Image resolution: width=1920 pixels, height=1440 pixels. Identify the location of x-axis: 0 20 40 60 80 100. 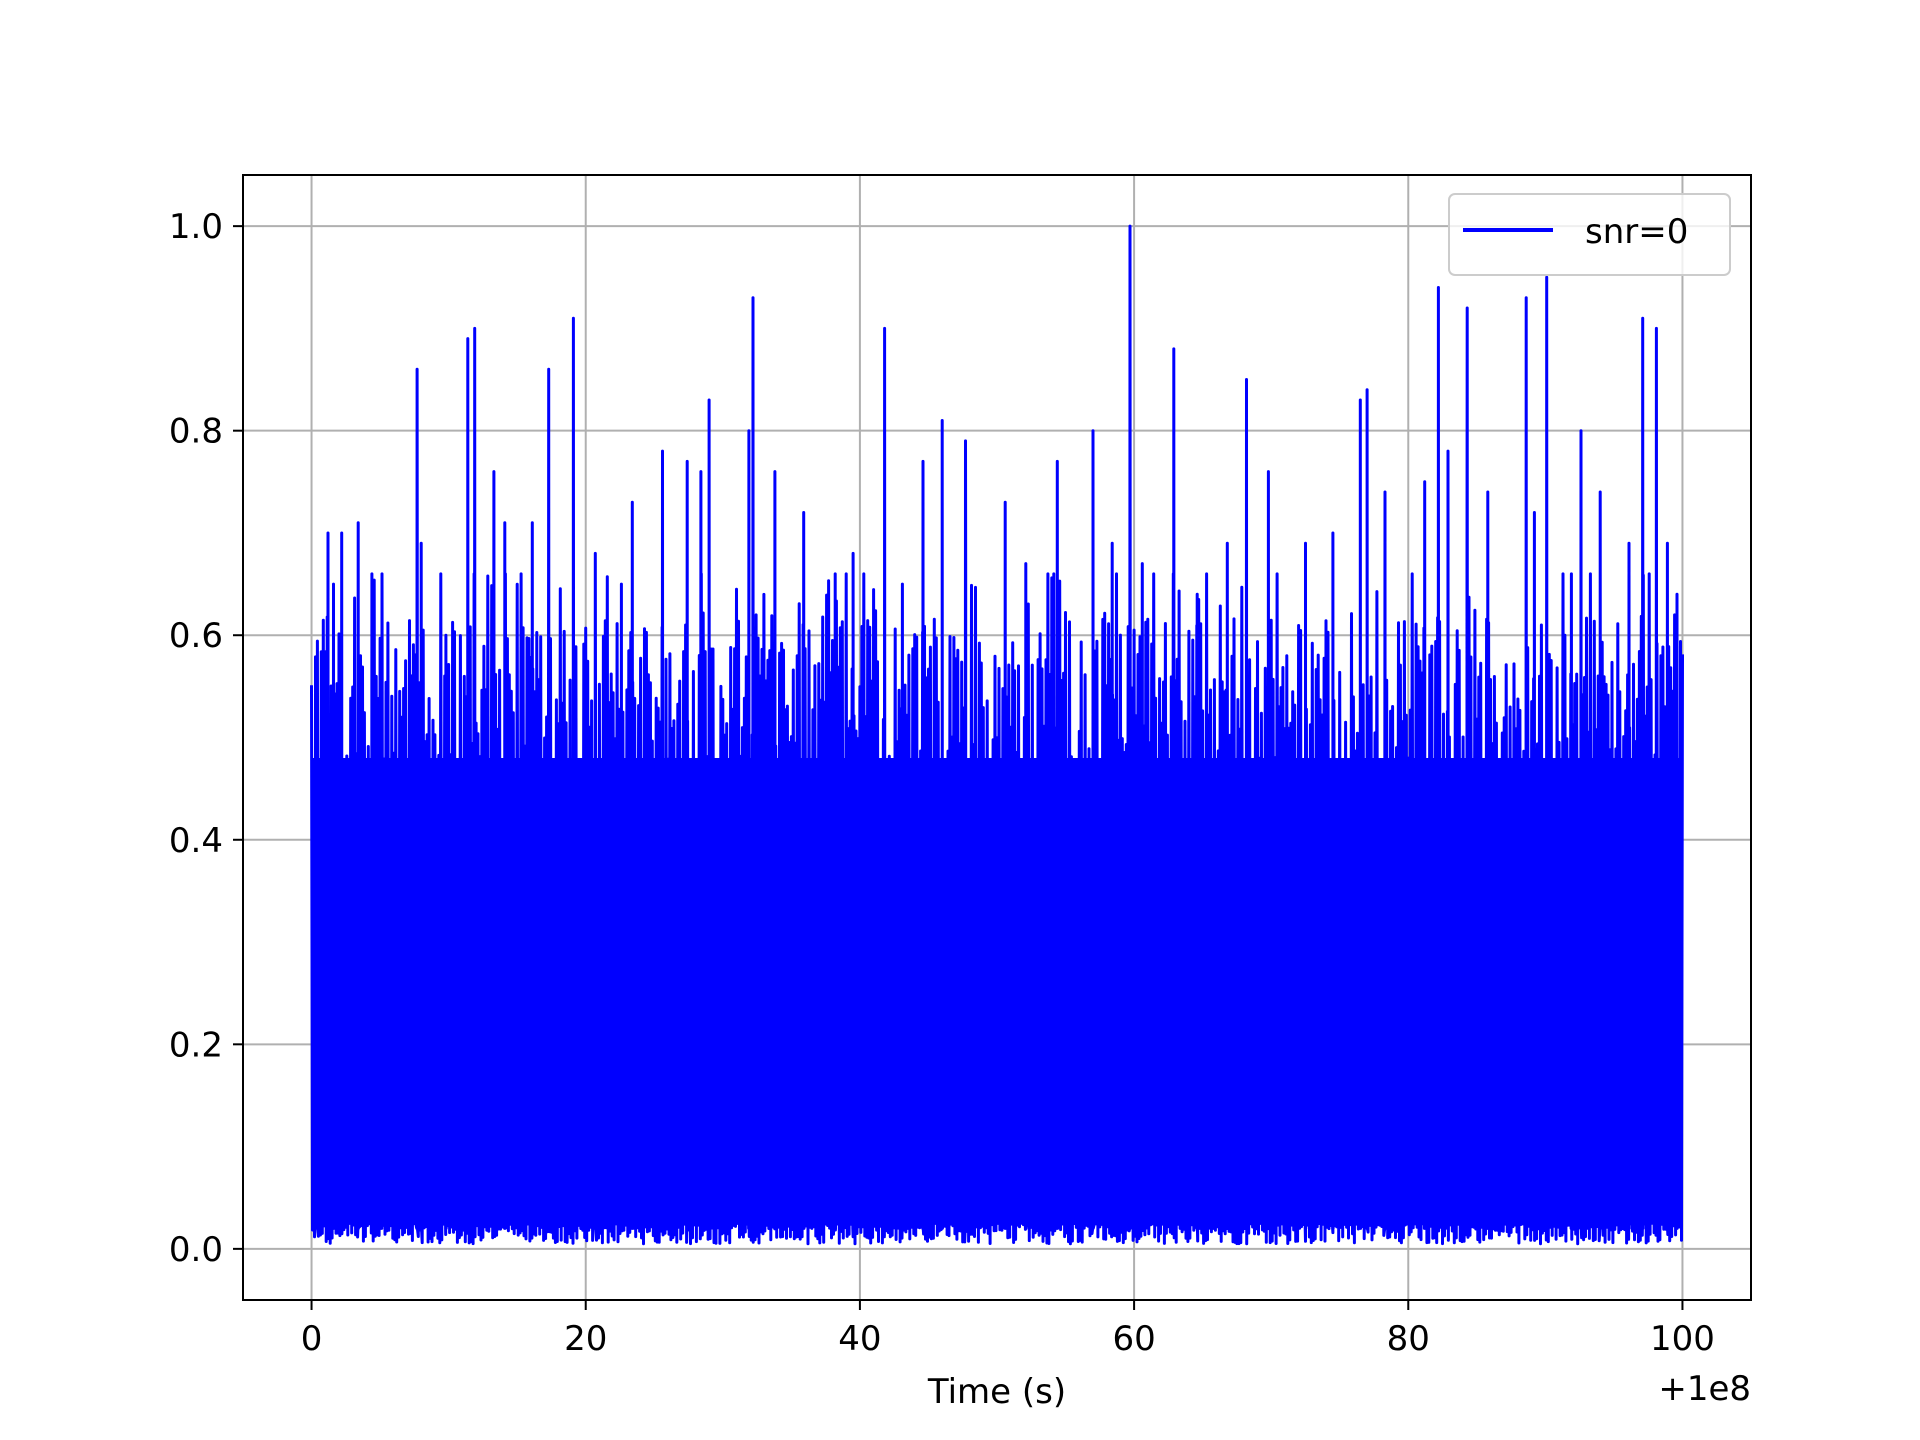
(1008, 1329).